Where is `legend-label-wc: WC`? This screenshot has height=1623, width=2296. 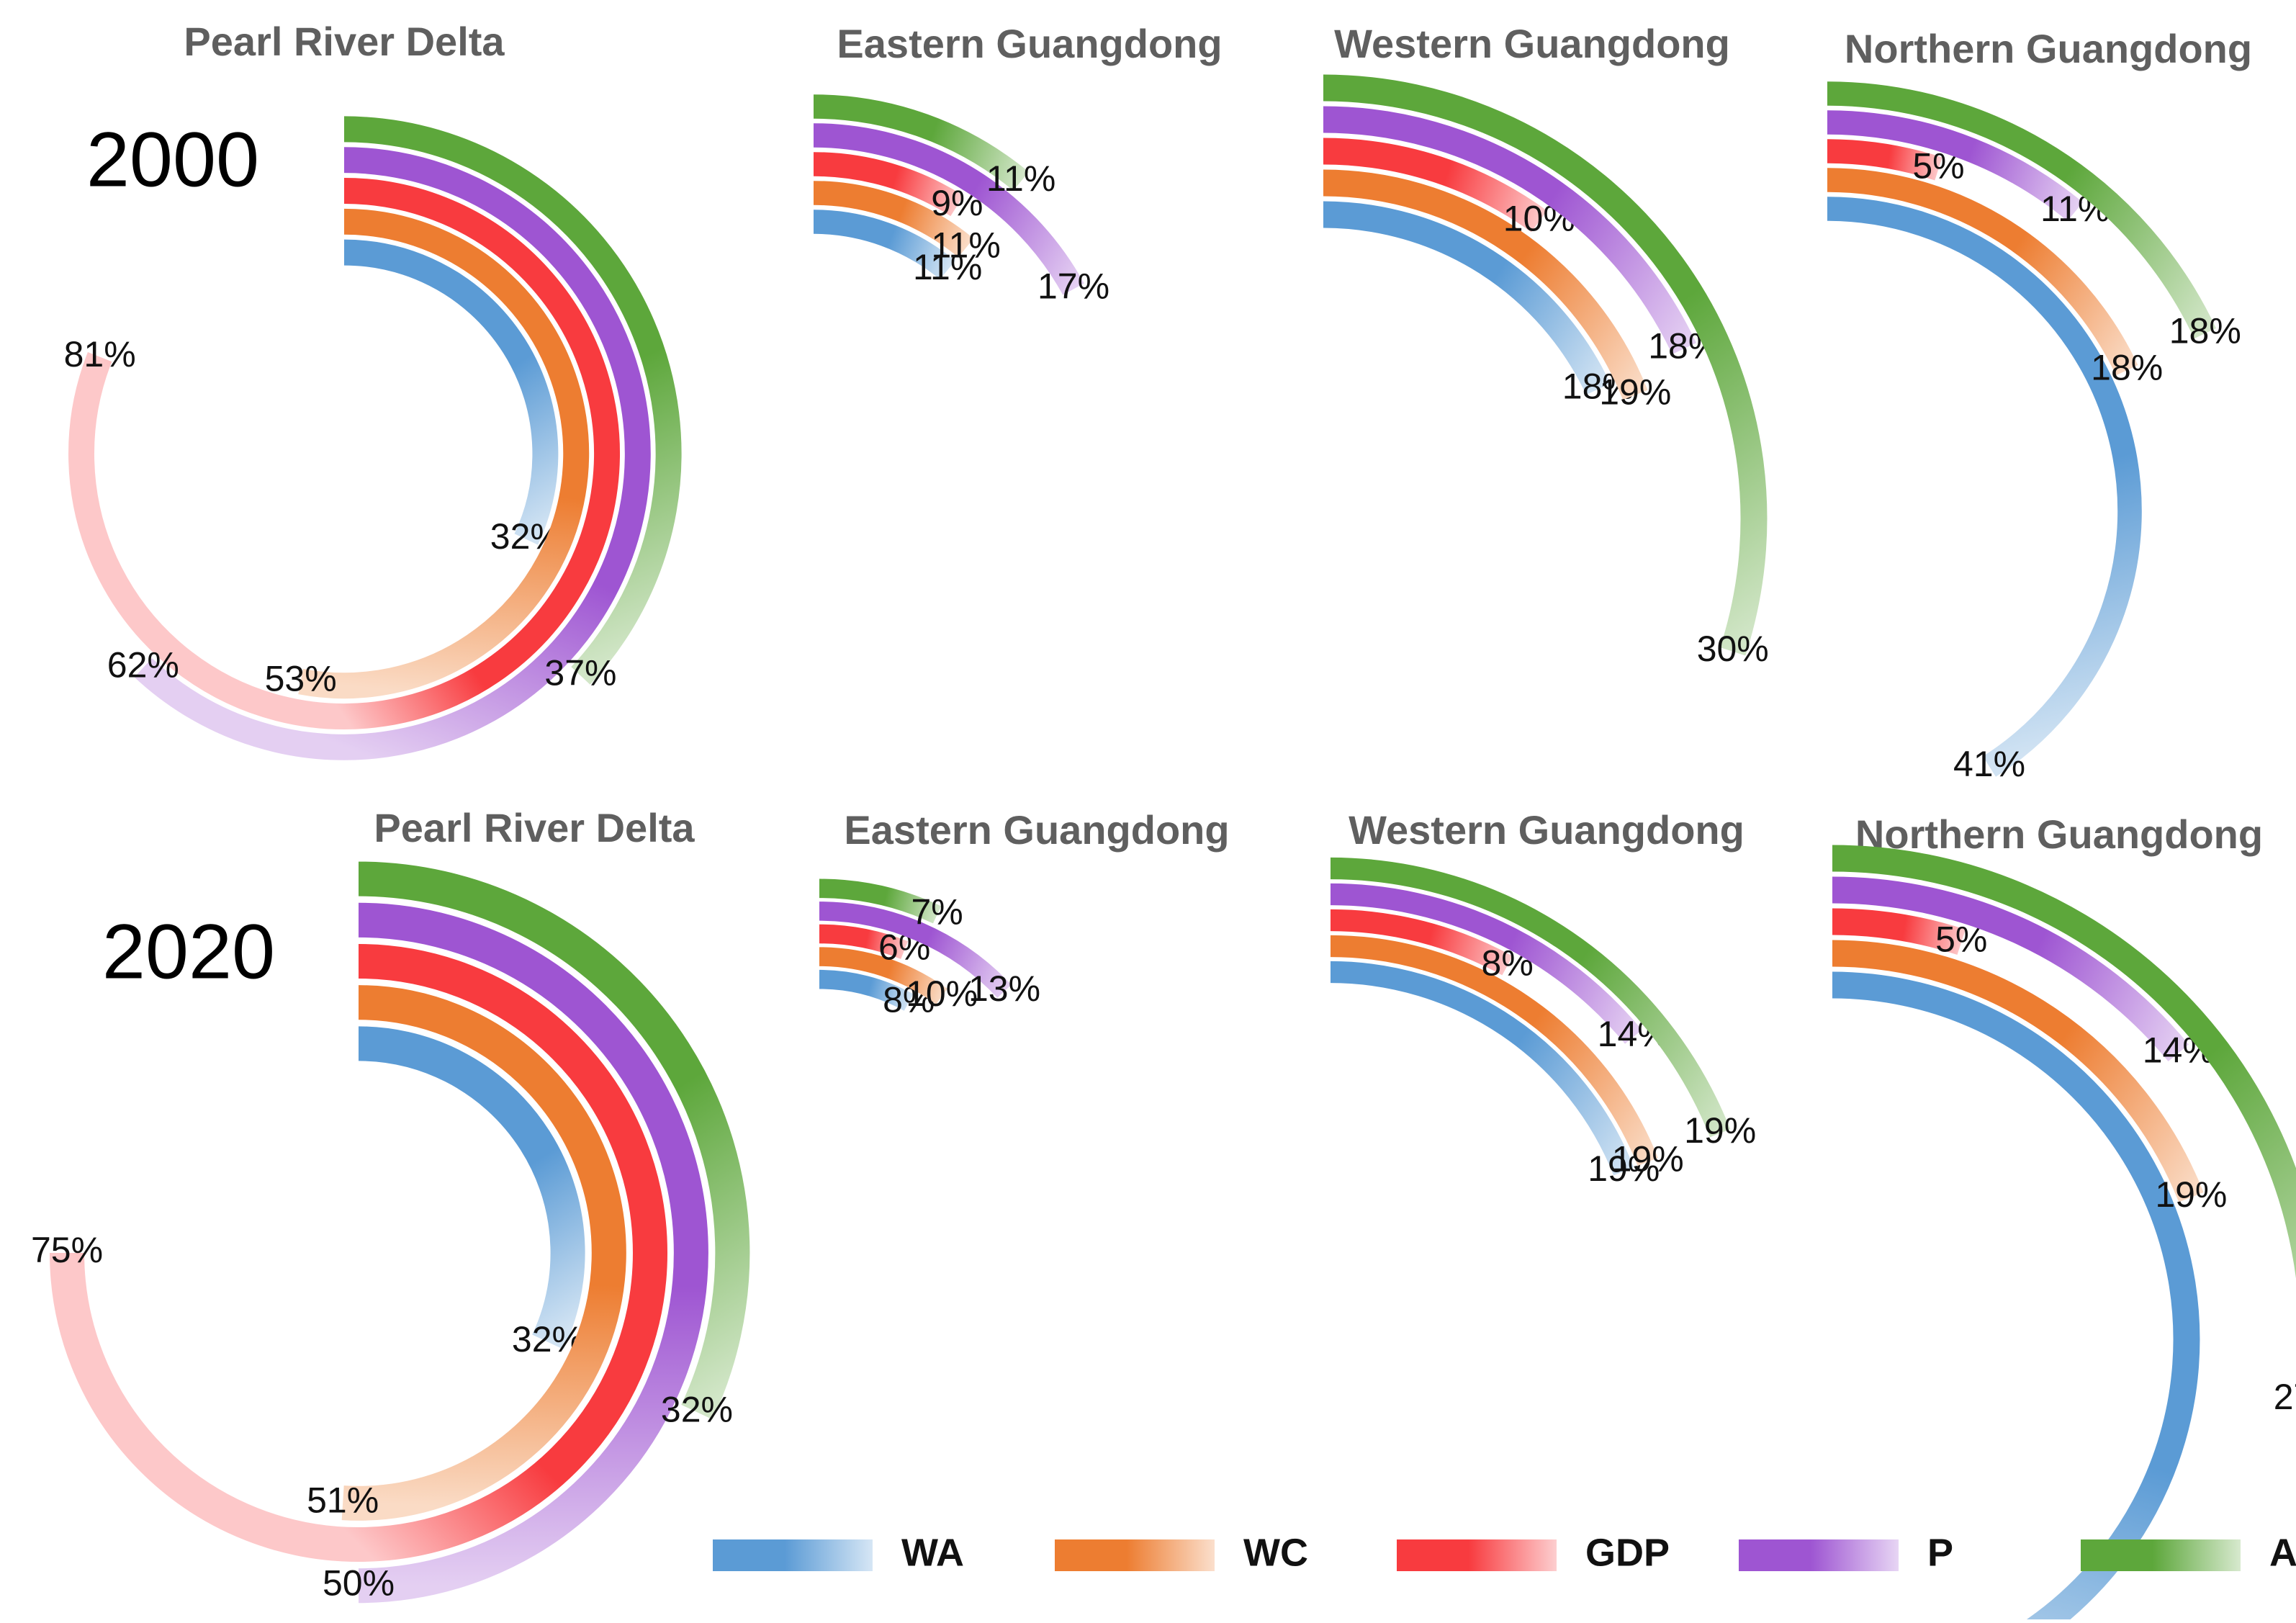
legend-label-wc: WC is located at coordinates (1276, 1552).